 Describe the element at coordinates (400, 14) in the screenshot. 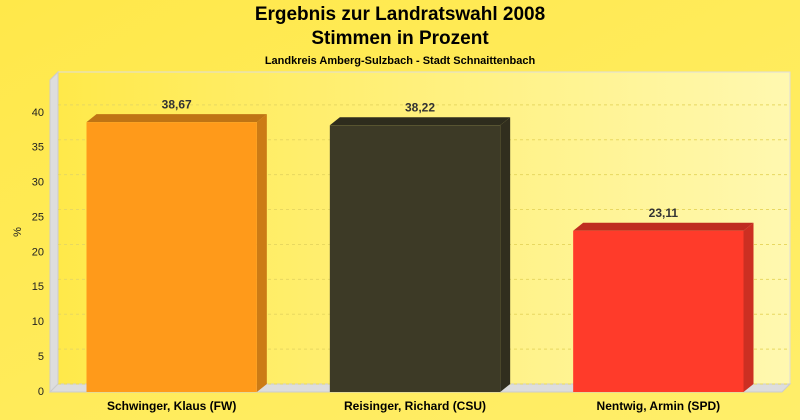

I see `chart-title: Ergebnis zur Landratswahl 2008` at that location.